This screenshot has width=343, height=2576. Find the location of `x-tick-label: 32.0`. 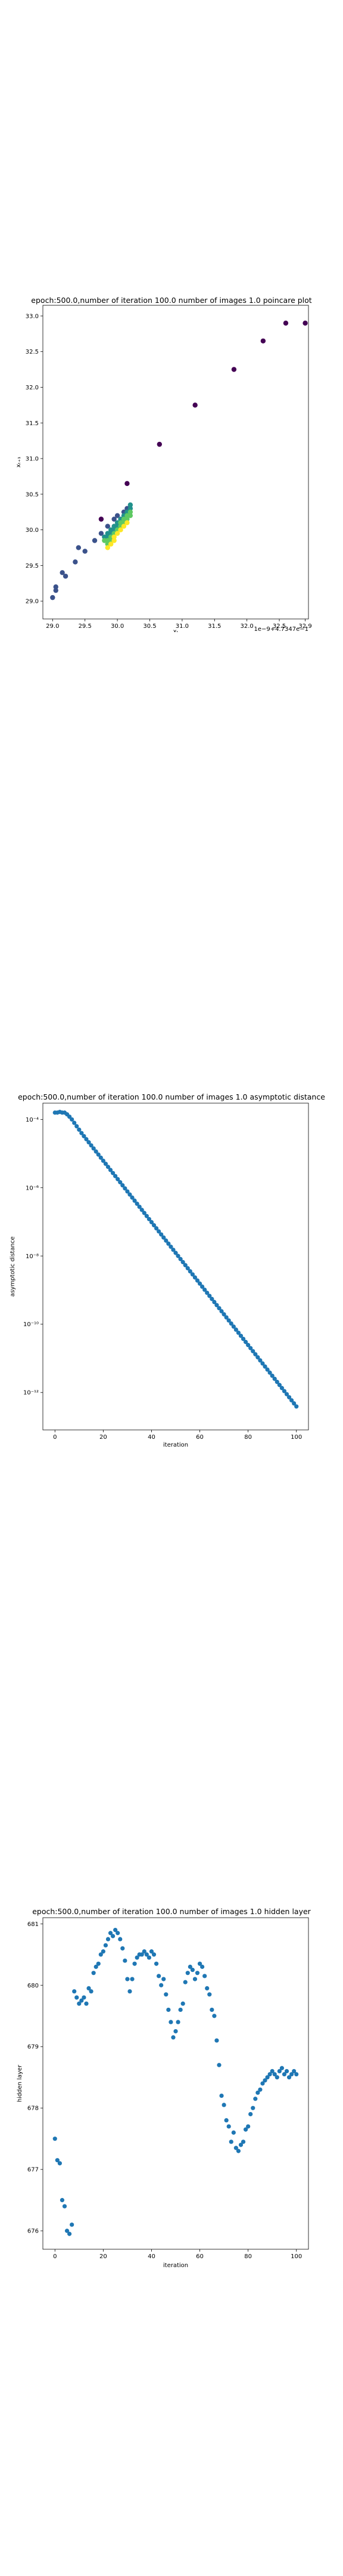

x-tick-label: 32.0 is located at coordinates (247, 626).